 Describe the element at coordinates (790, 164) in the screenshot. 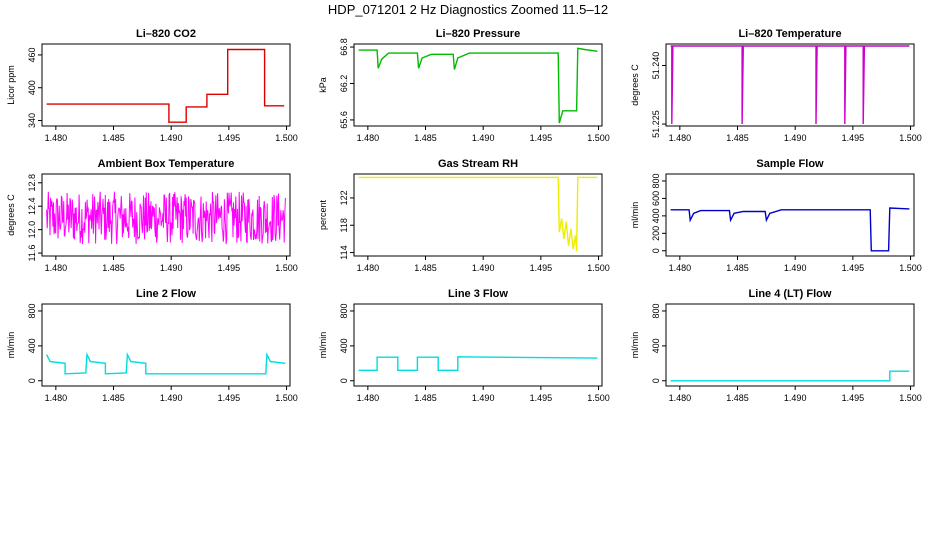

I see `panel-title: Sample Flow` at that location.